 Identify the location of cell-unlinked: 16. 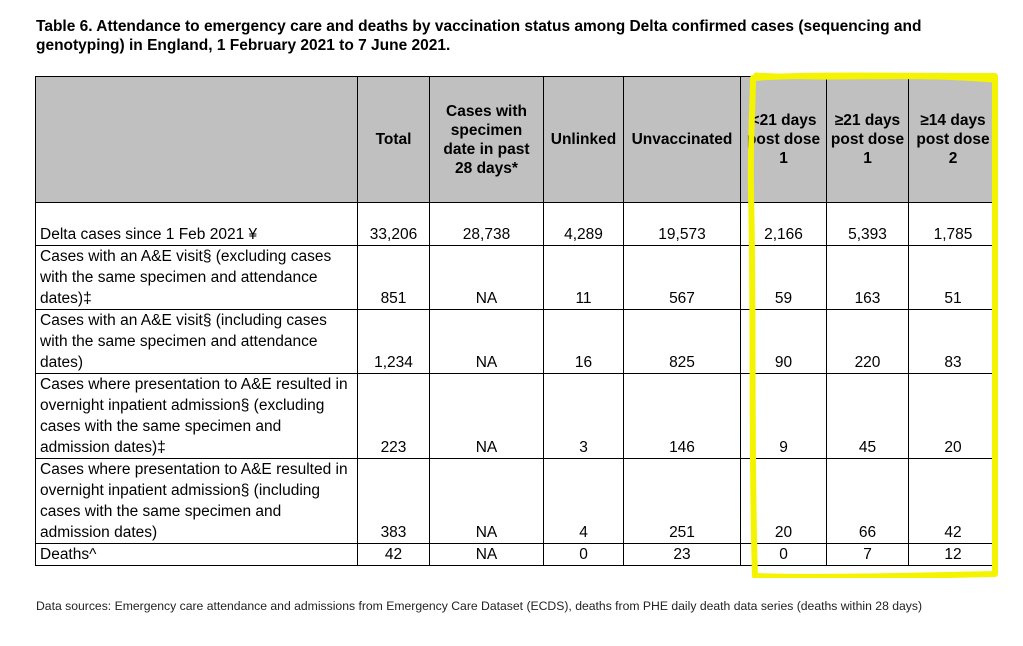
(583, 341).